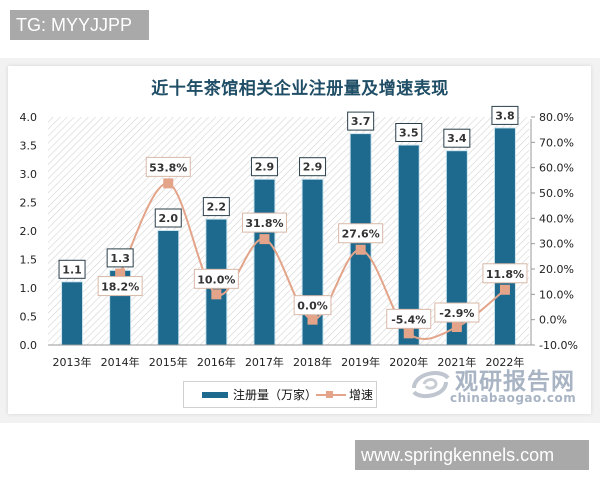 The height and width of the screenshot is (480, 600). What do you see at coordinates (300, 89) in the screenshot?
I see `chart-title: 近十年茶馆相关企业注册量及增速表现` at bounding box center [300, 89].